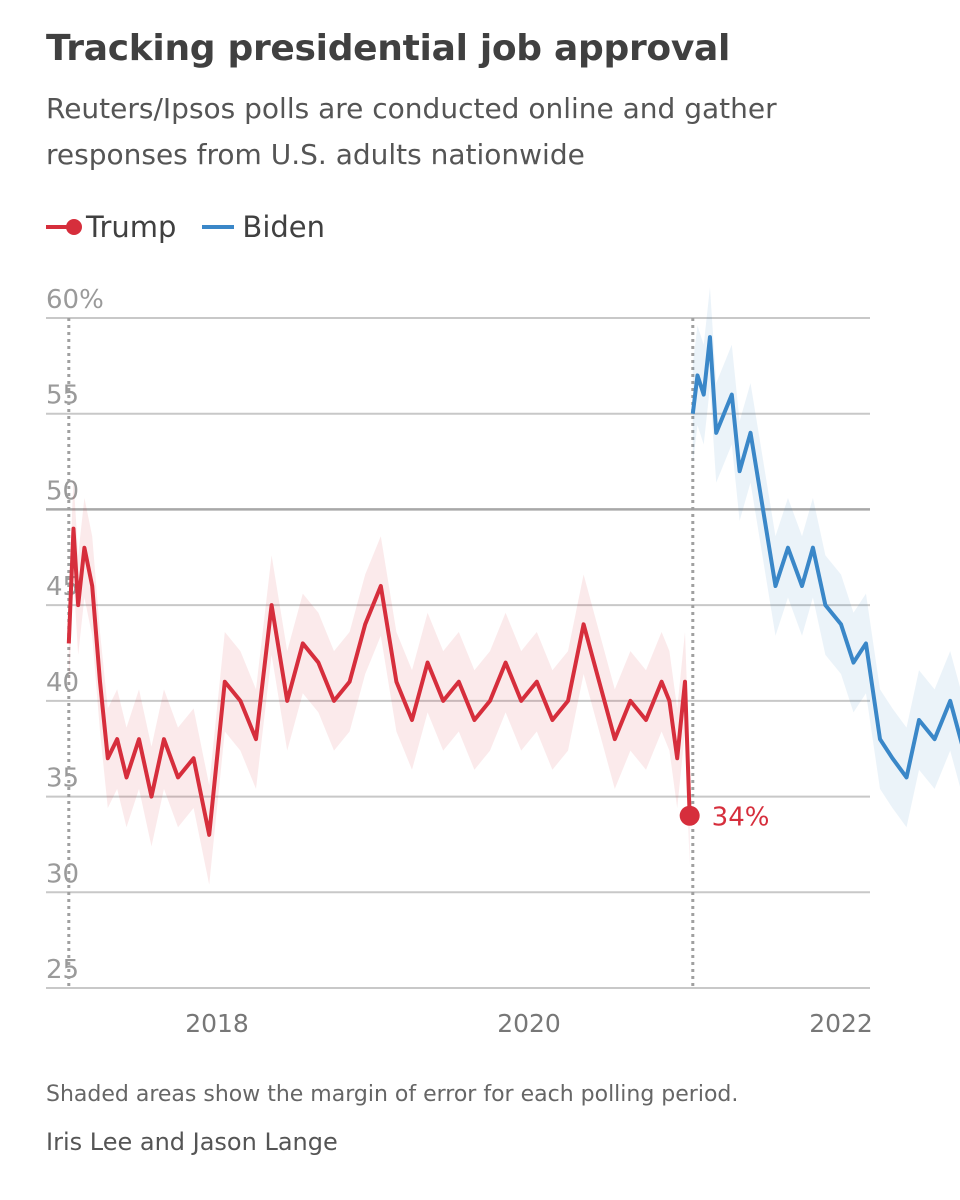  What do you see at coordinates (62, 587) in the screenshot?
I see `y-tick-label: 45` at bounding box center [62, 587].